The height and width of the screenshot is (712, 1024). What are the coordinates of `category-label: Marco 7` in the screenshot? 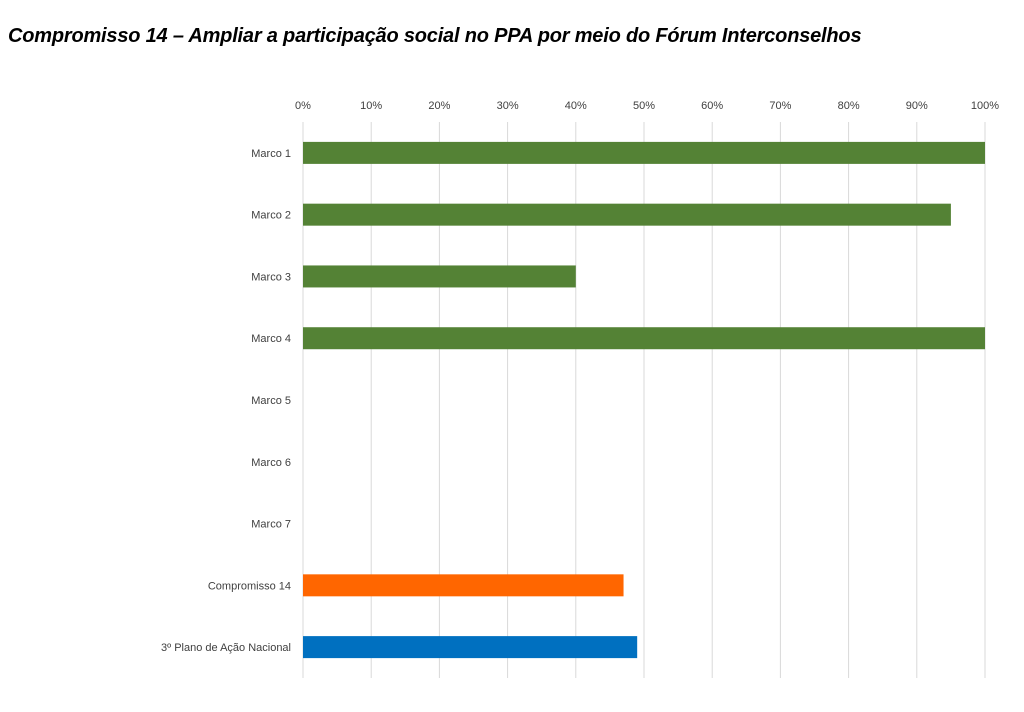 It's located at (271, 525).